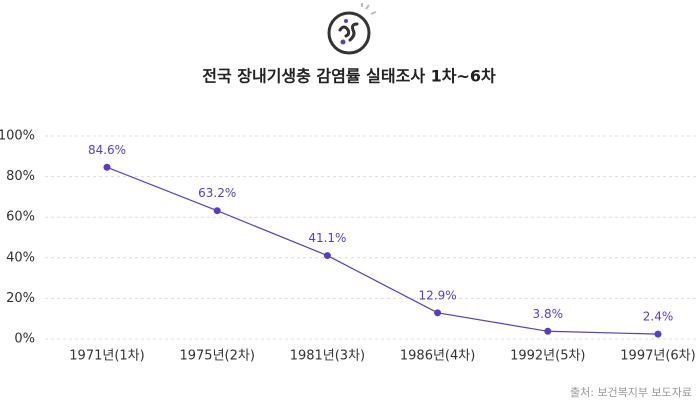 This screenshot has width=699, height=406. I want to click on logo, so click(352, 29).